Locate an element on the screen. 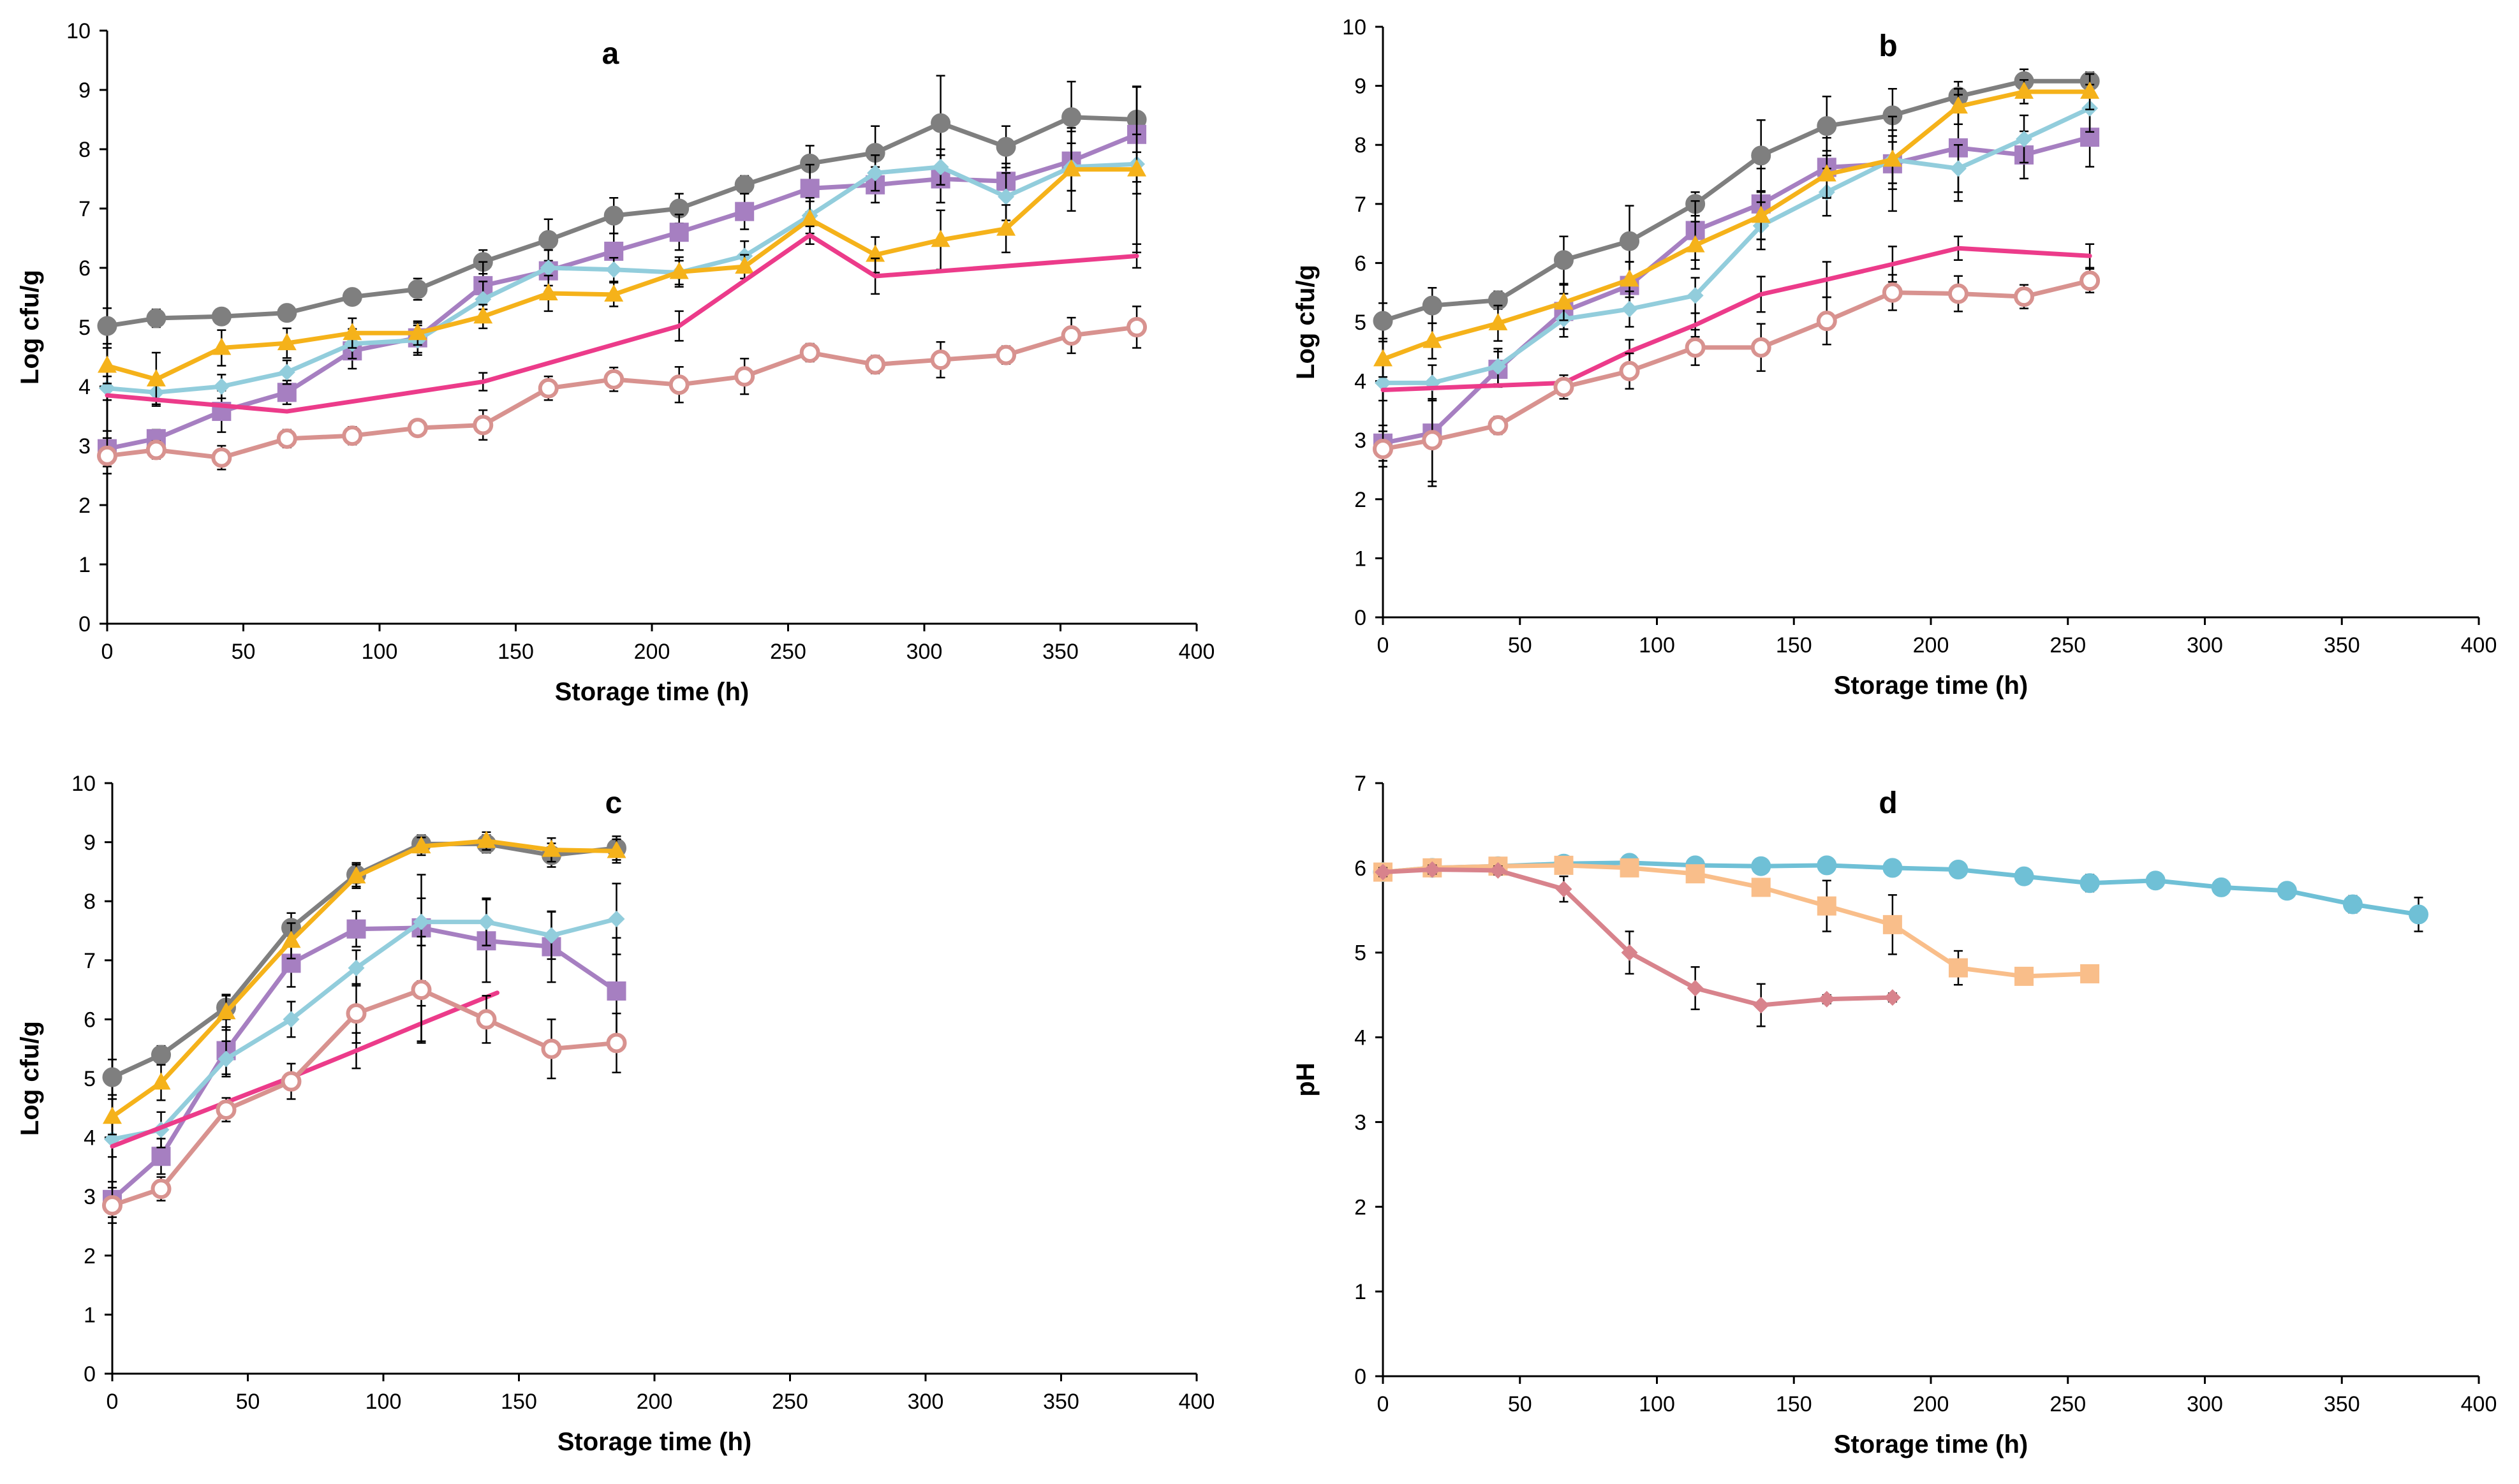  series-open-circle is located at coordinates (364, 1080).